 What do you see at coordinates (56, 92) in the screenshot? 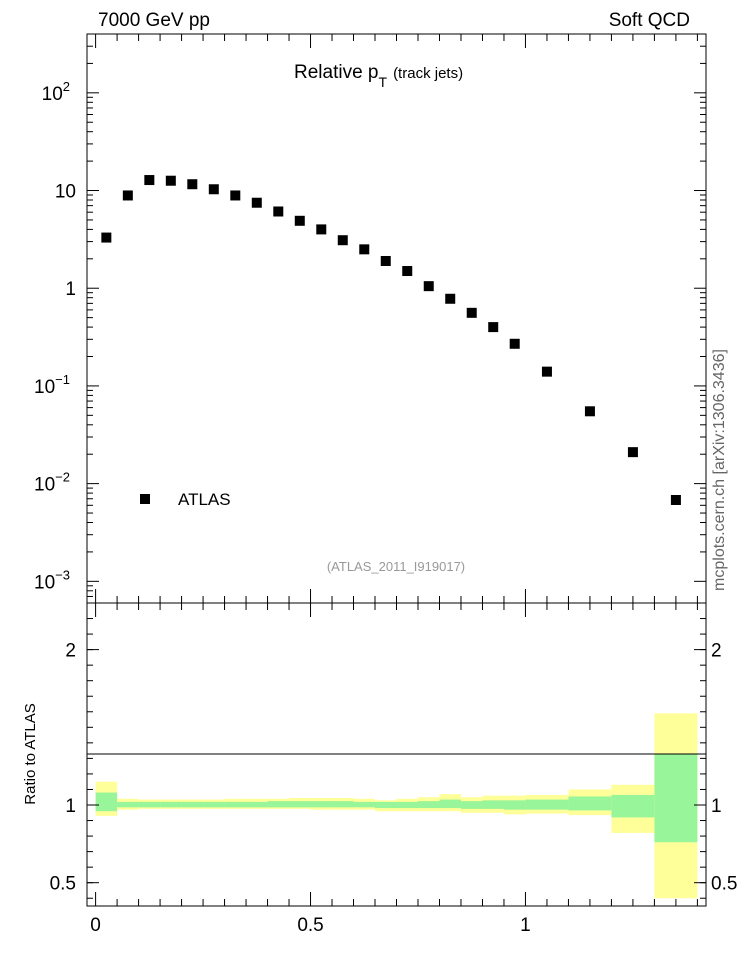
I see `y-tick-label: 10²` at bounding box center [56, 92].